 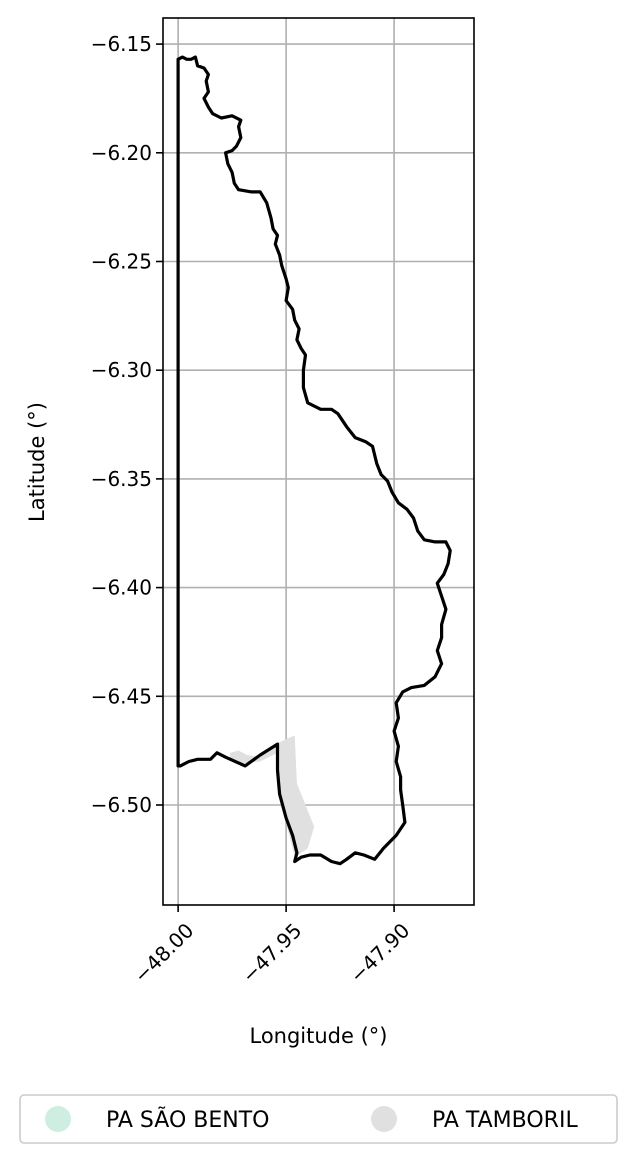 I want to click on legend: PA SÃO BENTO PA TAMBORIL, so click(x=318, y=1119).